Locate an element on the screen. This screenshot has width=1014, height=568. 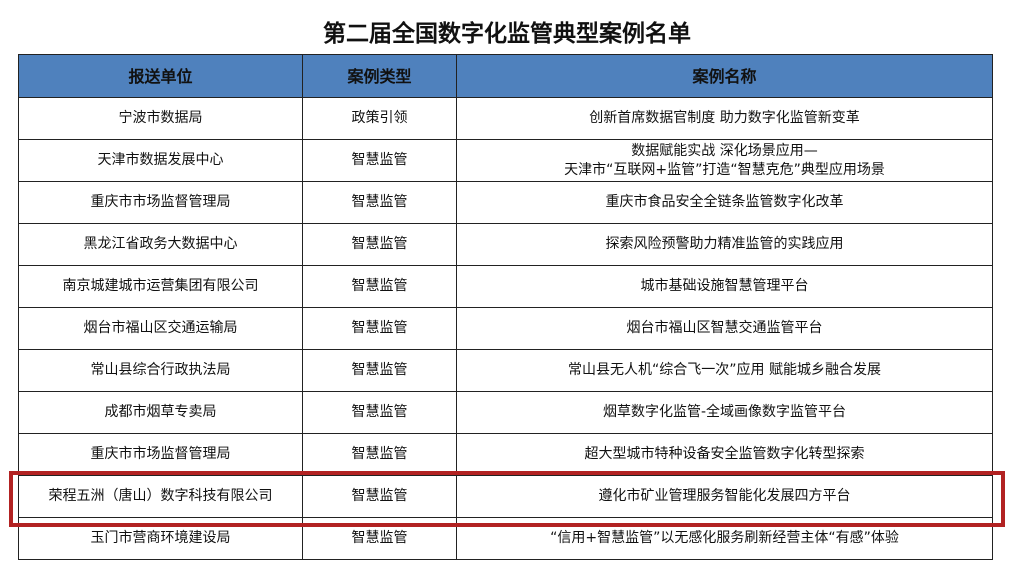
case-name-line: “信用+智慧监管”以无感化服务刷新经营主体“有感”体验 is located at coordinates (724, 538).